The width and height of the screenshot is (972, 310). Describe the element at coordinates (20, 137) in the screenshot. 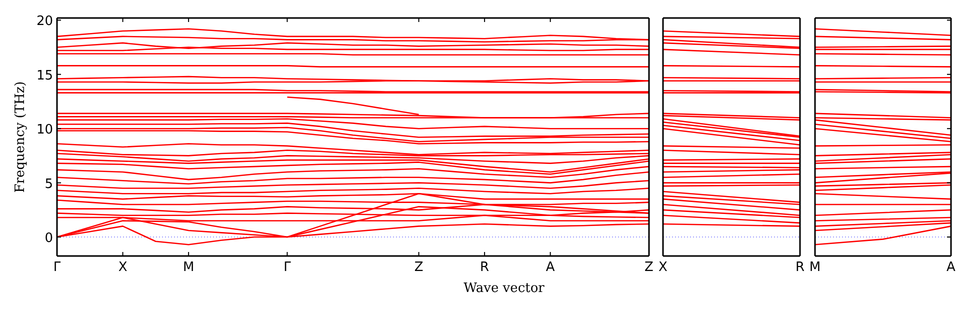

I see `y-axis-title: Frequency (THz)` at that location.